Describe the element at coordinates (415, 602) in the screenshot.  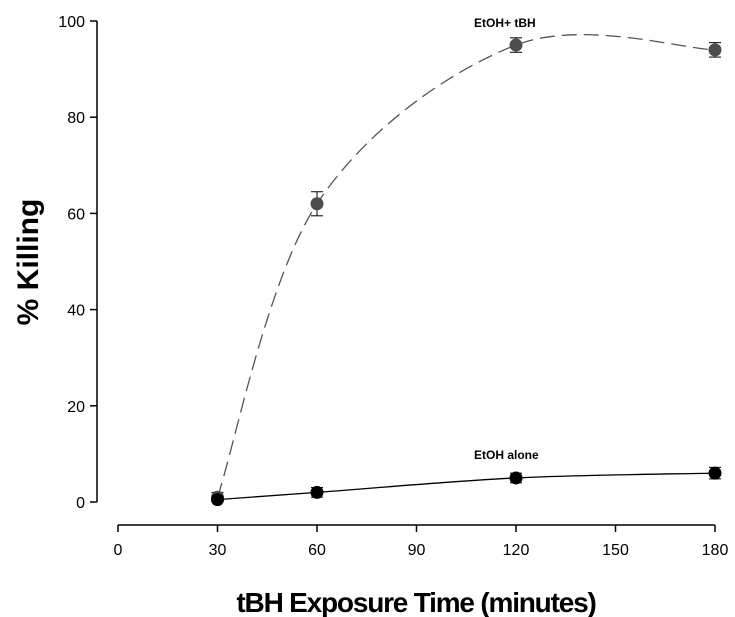
I see `x-axis-title: tBH Exposure Time (minutes)` at that location.